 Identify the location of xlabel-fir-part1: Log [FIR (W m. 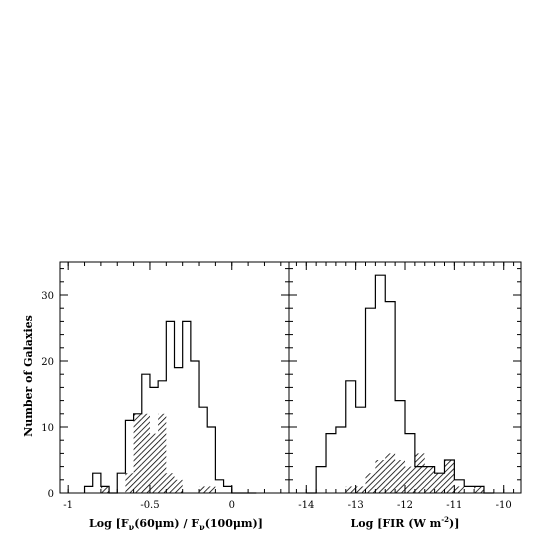
(396, 523).